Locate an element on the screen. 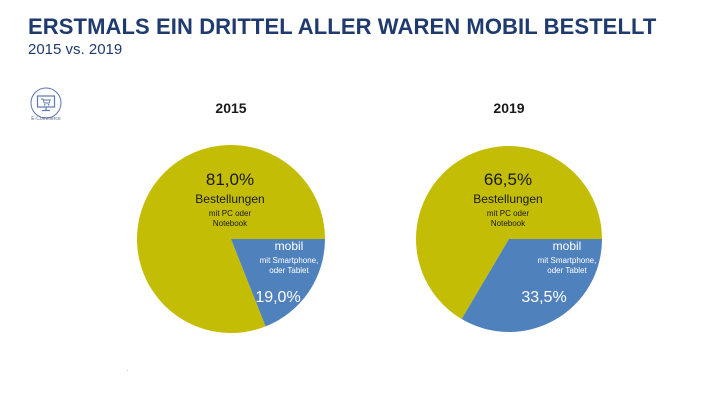 The height and width of the screenshot is (420, 728). legend-name-mobile-2019: mobil is located at coordinates (567, 246).